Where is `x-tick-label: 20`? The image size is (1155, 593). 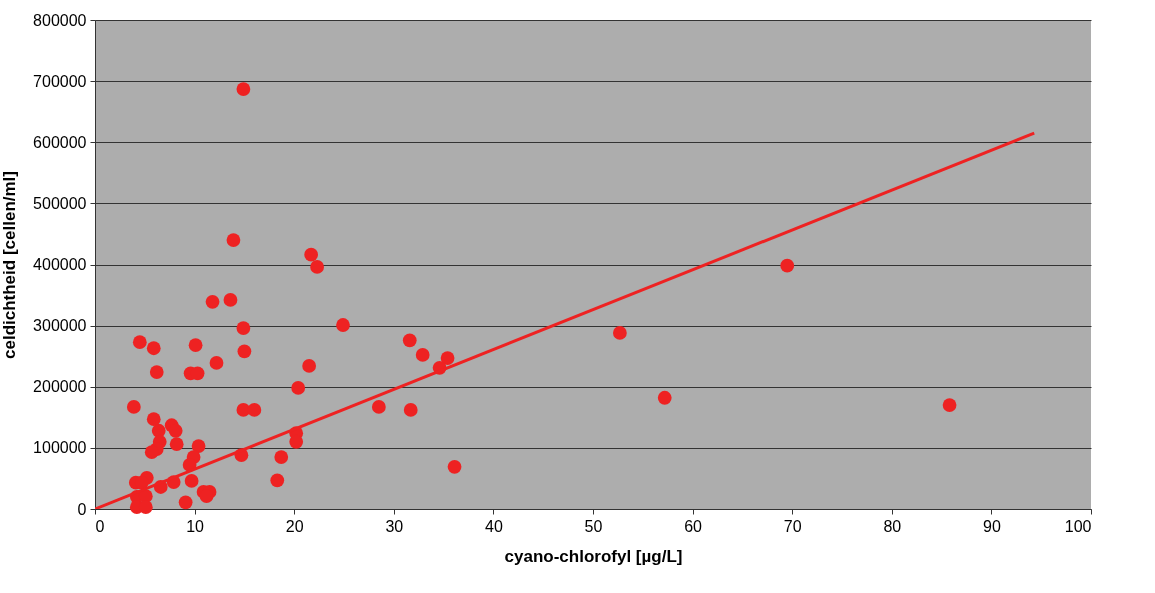 x-tick-label: 20 is located at coordinates (294, 526).